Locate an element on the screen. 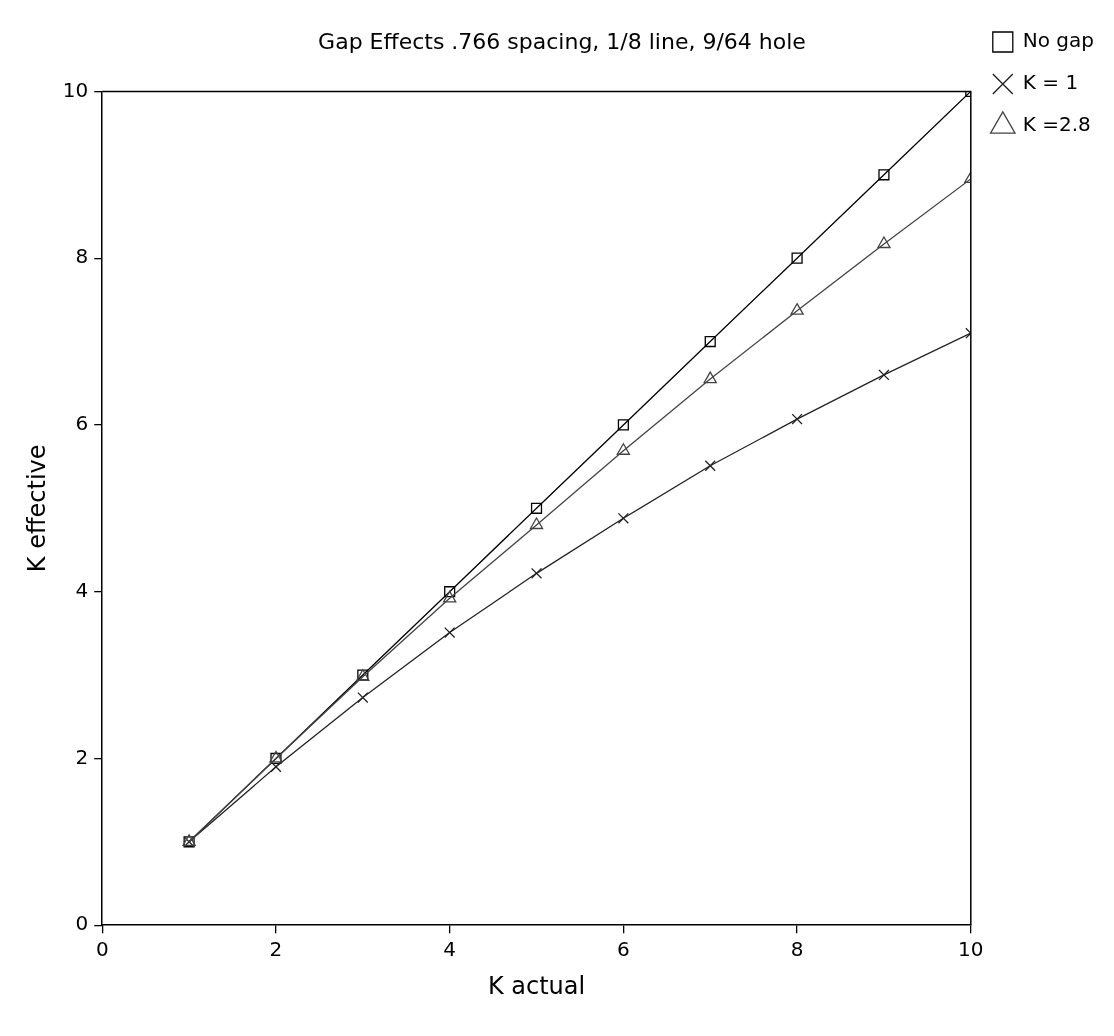 The height and width of the screenshot is (1036, 1114). y-tick-label: 4 is located at coordinates (82, 589).